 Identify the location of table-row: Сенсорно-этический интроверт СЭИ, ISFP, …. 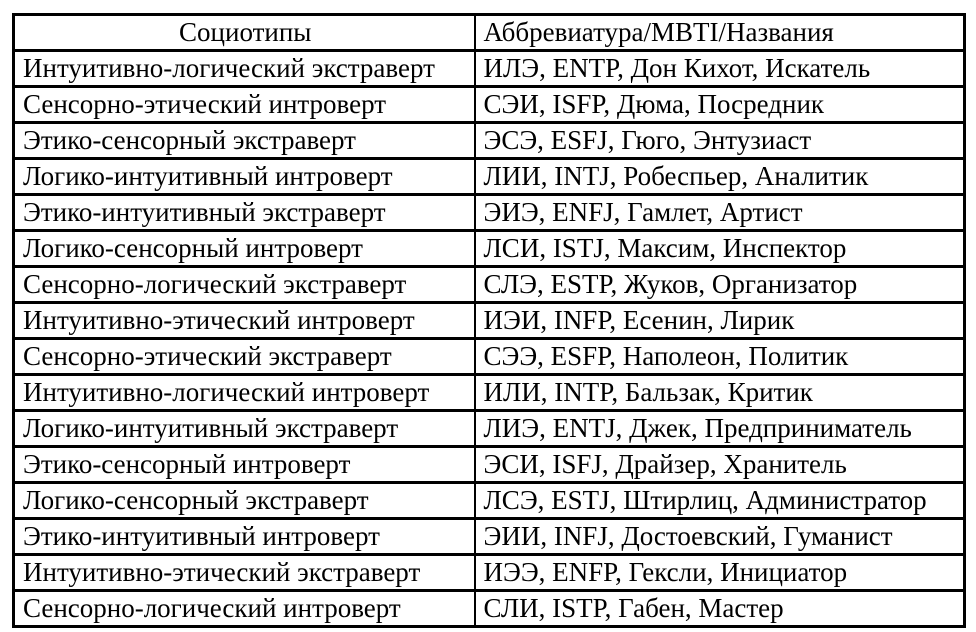
(489, 104).